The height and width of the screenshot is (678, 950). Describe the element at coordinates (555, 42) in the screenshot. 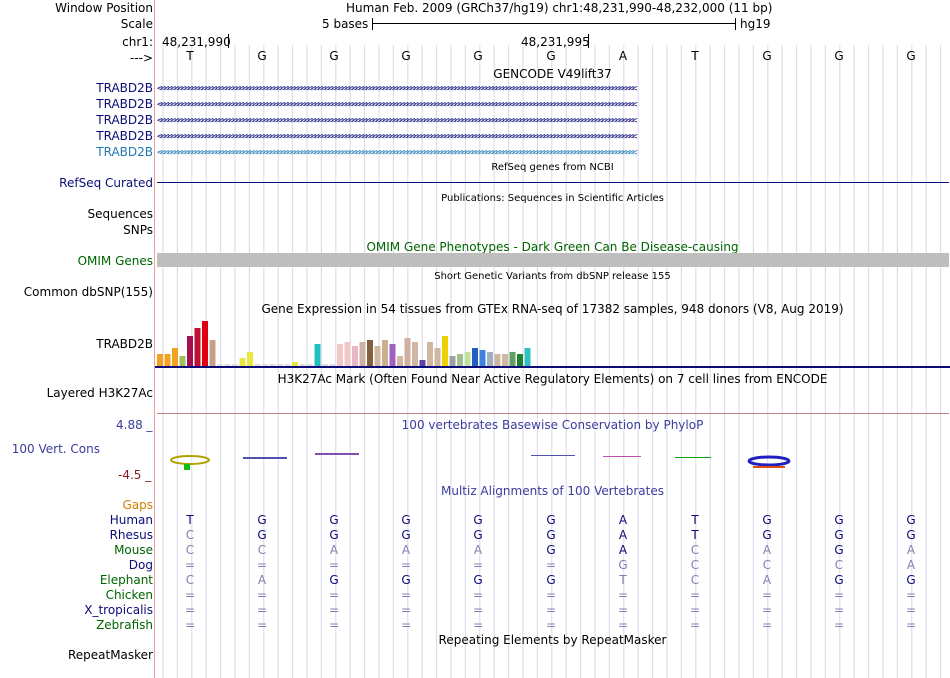

I see `coord-mid: 48,231,995` at that location.